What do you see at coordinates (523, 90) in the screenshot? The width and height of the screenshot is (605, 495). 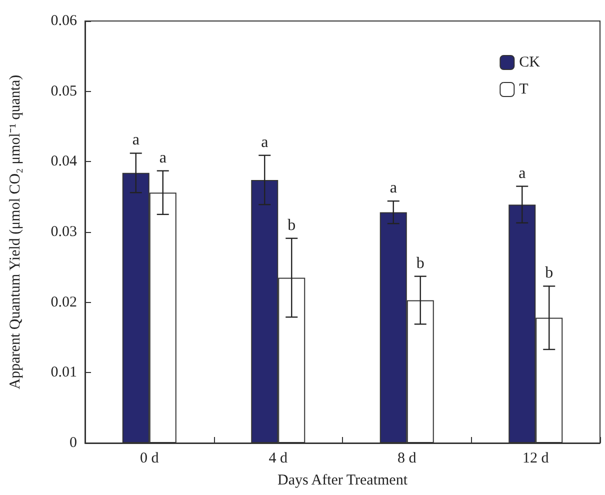 I see `legend-label: T` at bounding box center [523, 90].